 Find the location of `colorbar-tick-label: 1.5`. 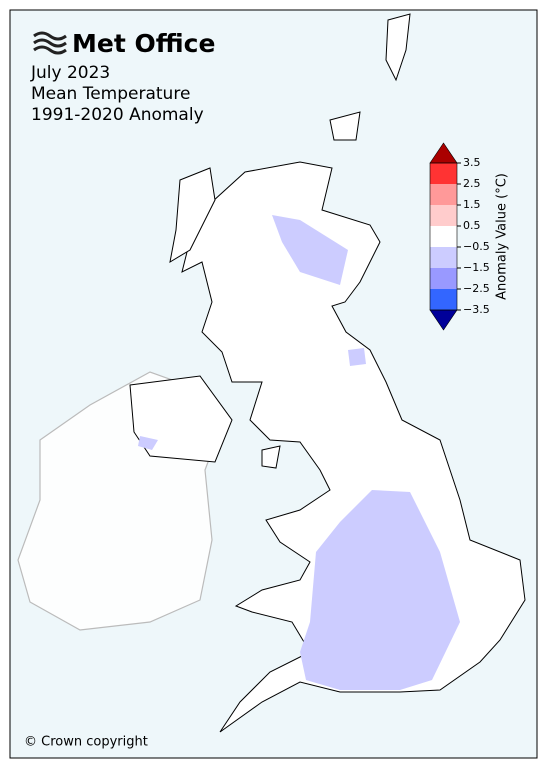

colorbar-tick-label: 1.5 is located at coordinates (472, 204).